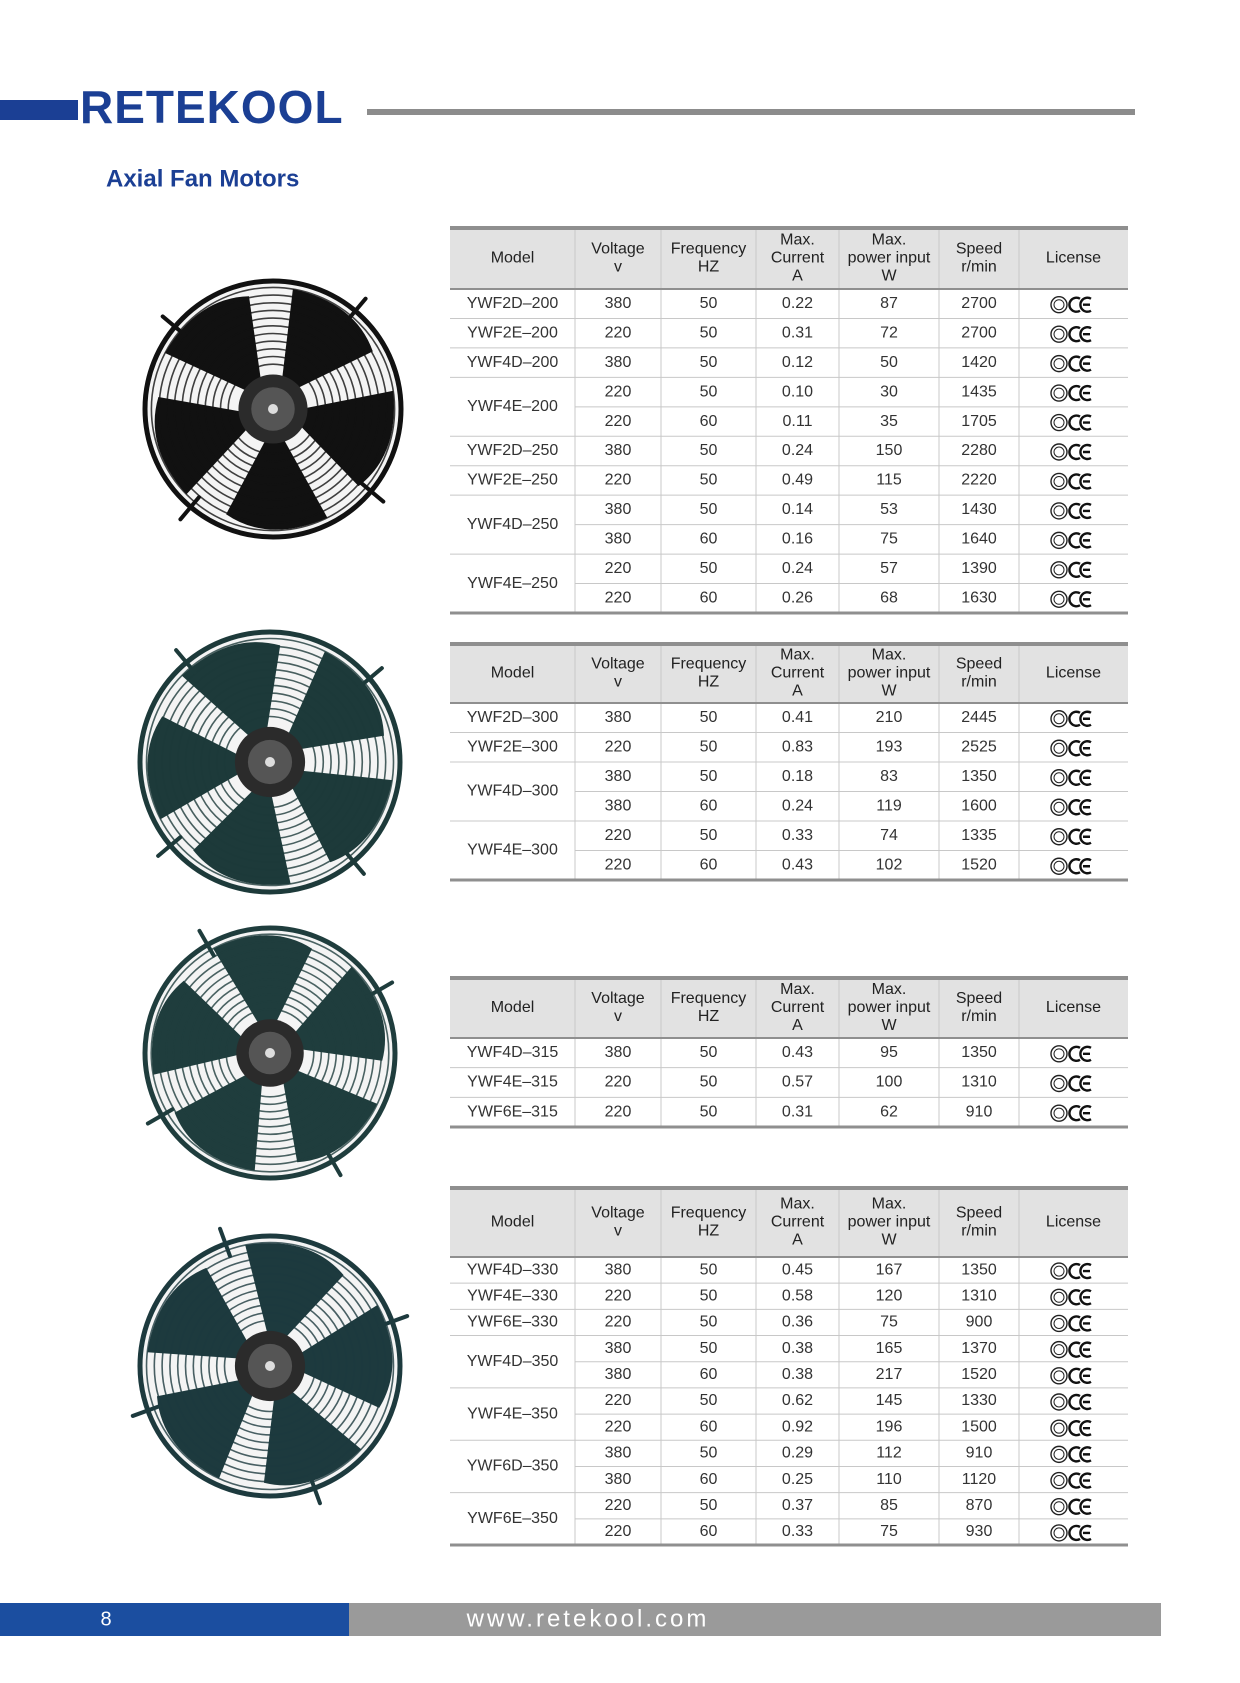  What do you see at coordinates (979, 1531) in the screenshot?
I see `spec-cell: 930` at bounding box center [979, 1531].